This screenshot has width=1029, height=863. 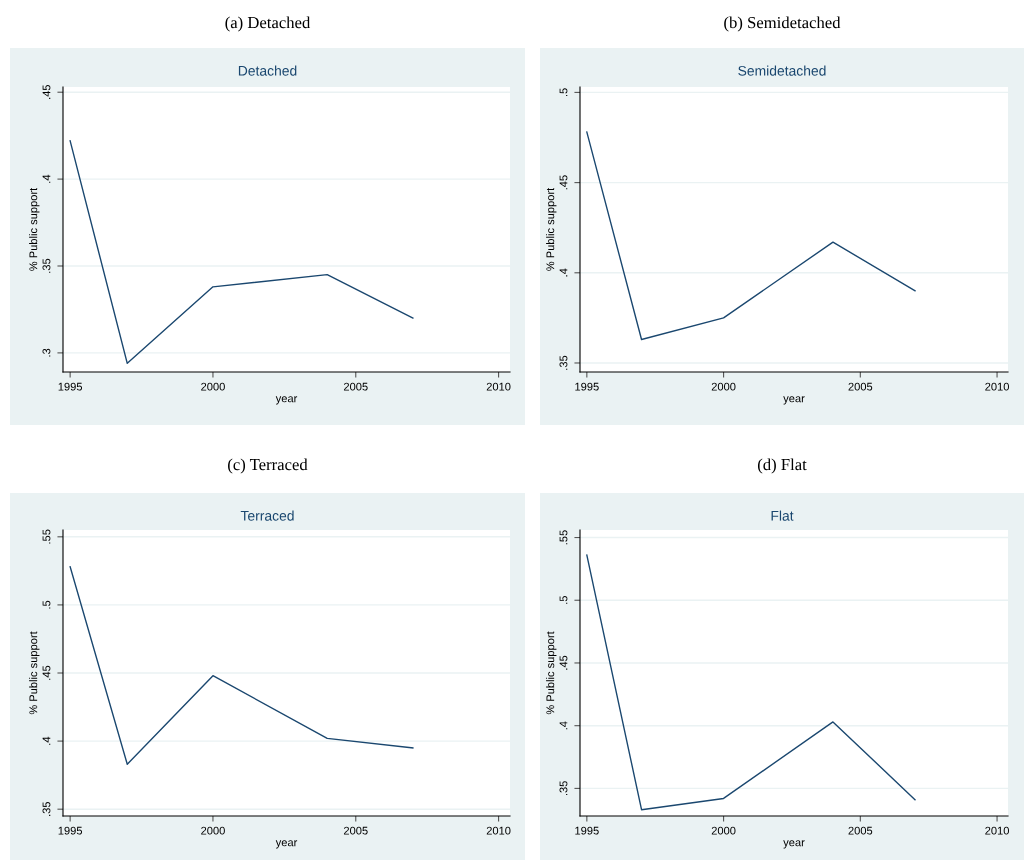 I want to click on chart-subtitle: Detached, so click(x=267, y=70).